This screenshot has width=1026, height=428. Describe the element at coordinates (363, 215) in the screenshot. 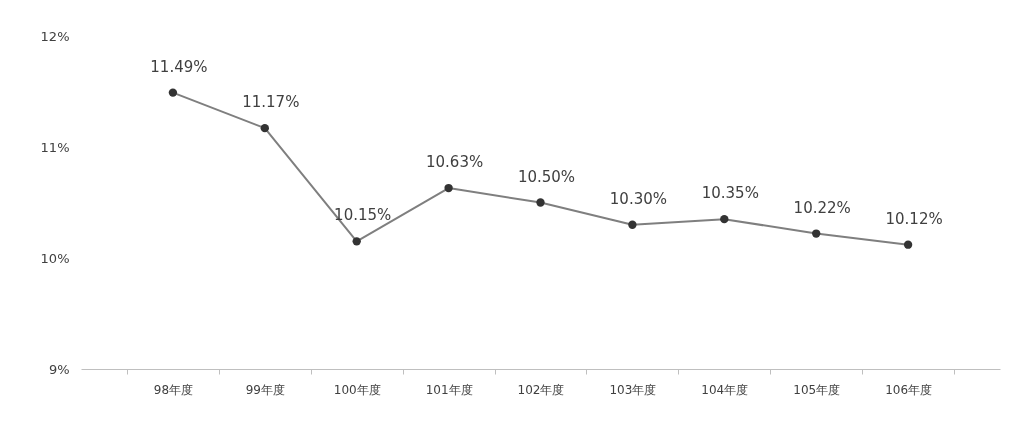

I see `data-label: 10.15%` at that location.